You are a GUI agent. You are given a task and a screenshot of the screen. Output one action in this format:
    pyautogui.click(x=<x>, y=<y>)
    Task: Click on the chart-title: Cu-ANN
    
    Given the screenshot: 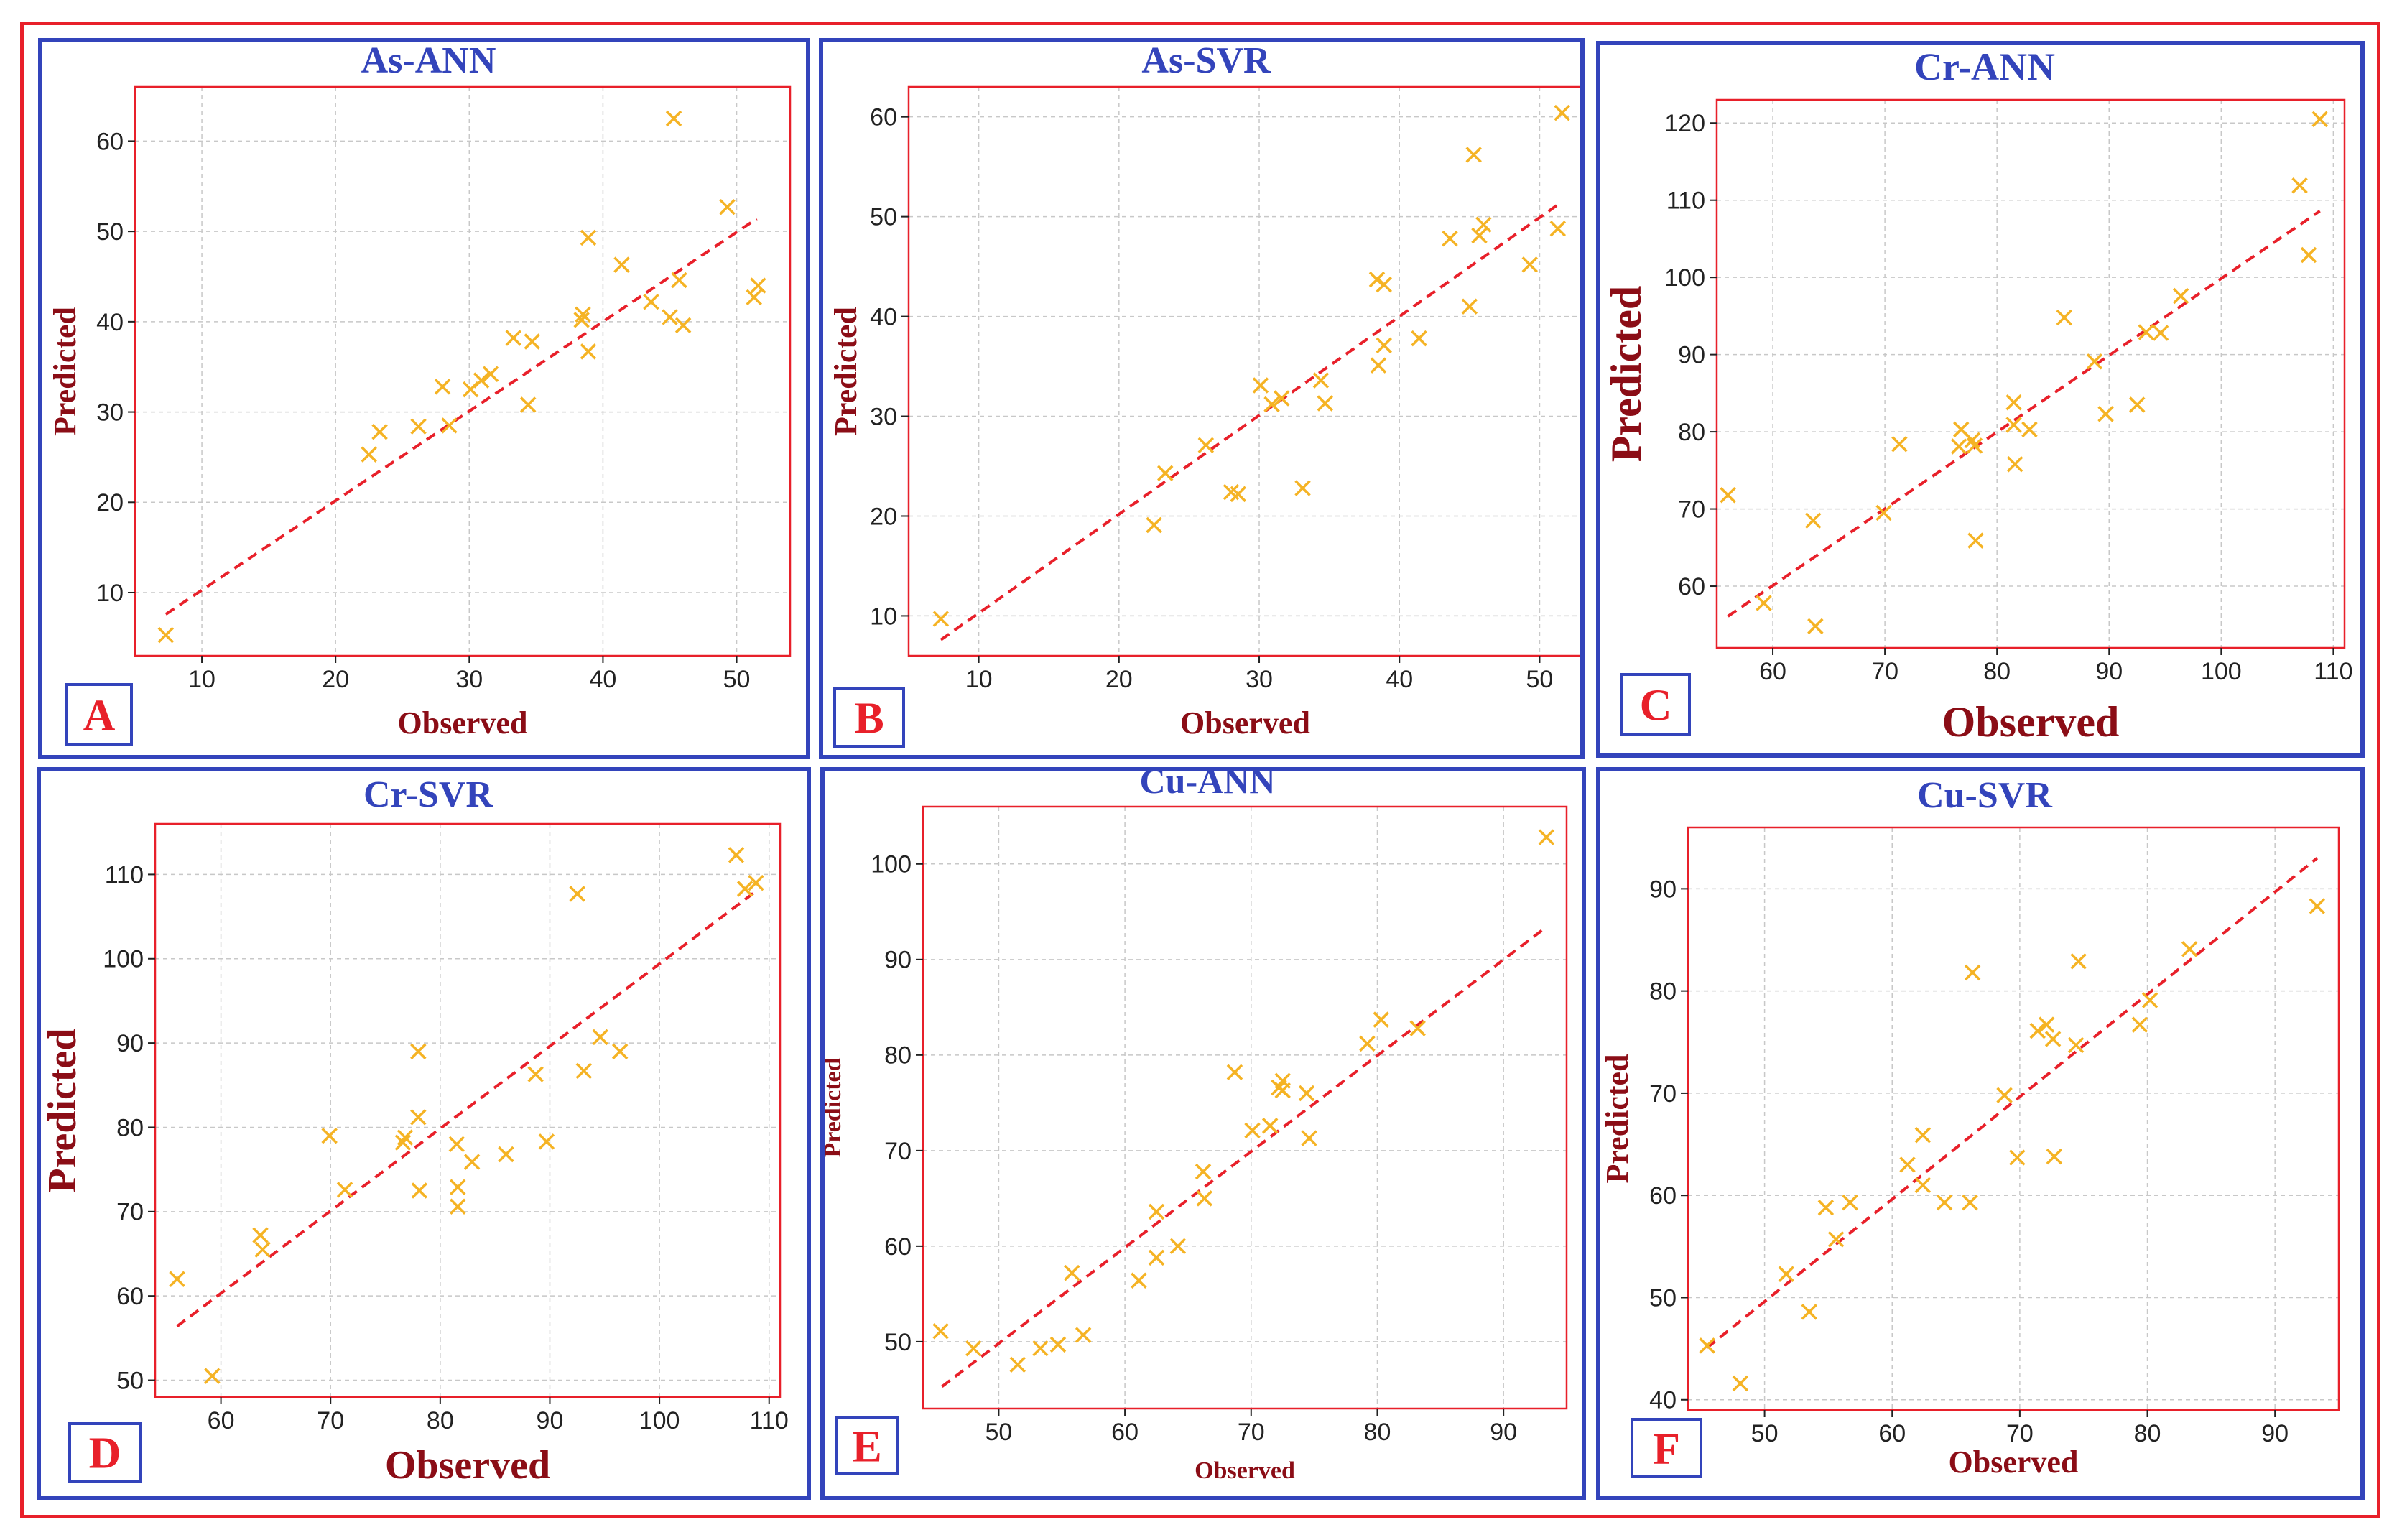 What is the action you would take?
    pyautogui.click(x=1208, y=786)
    